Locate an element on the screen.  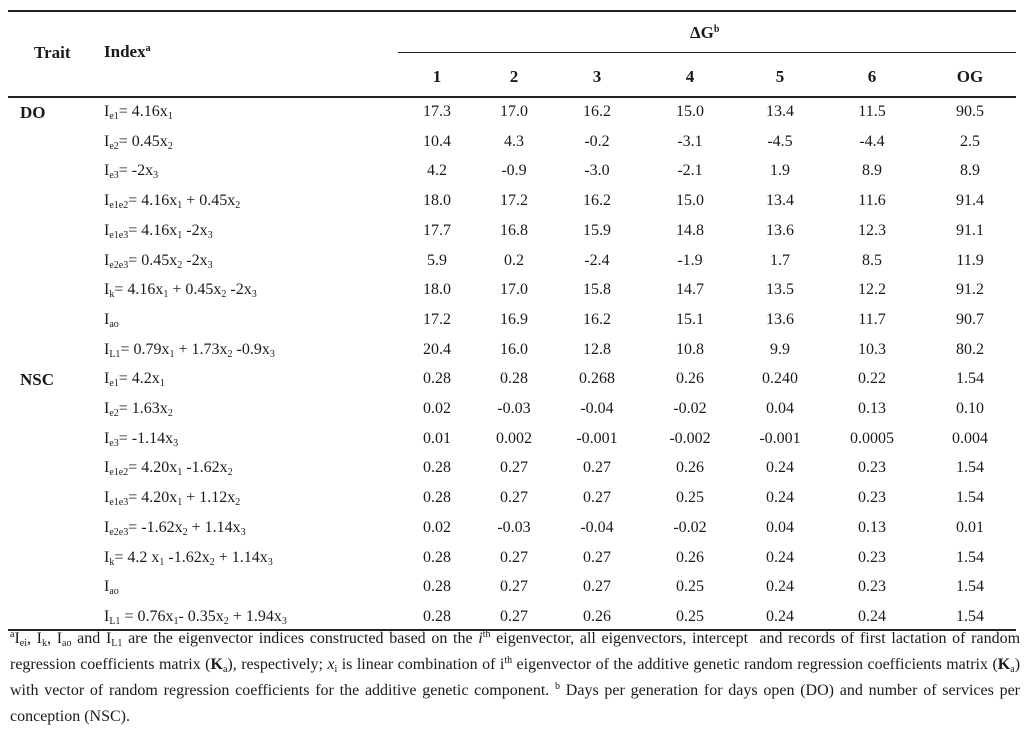
value-cell: 12.3 is located at coordinates (872, 230).